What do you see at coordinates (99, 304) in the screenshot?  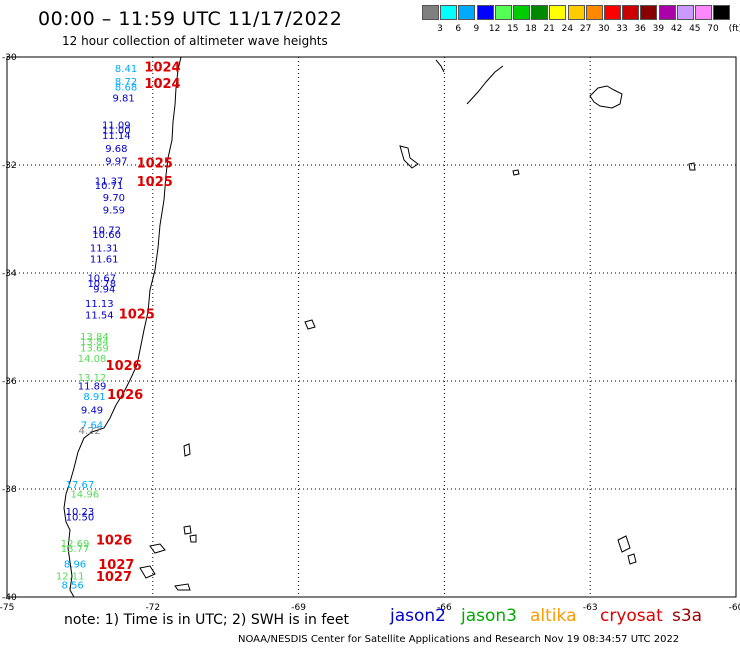 I see `wave-height-label: 11.13` at bounding box center [99, 304].